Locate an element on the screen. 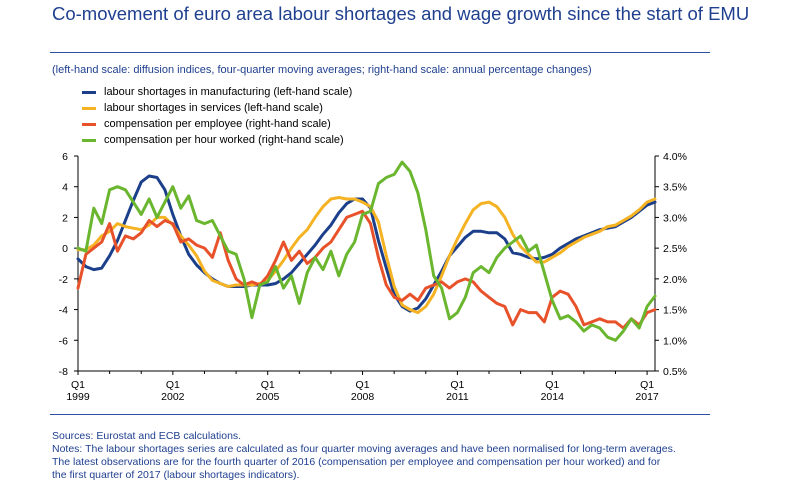 The width and height of the screenshot is (800, 489). x-tick-label-year: 2008 is located at coordinates (363, 397).